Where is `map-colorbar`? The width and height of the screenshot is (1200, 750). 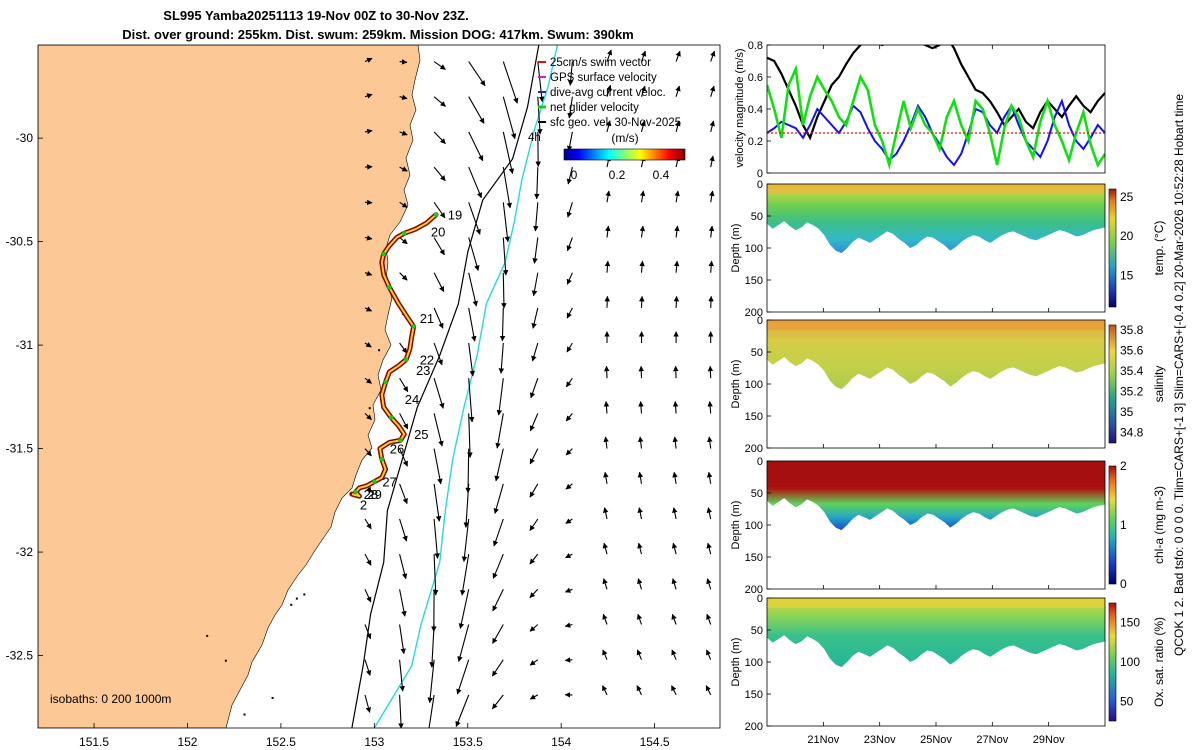 map-colorbar is located at coordinates (624, 154).